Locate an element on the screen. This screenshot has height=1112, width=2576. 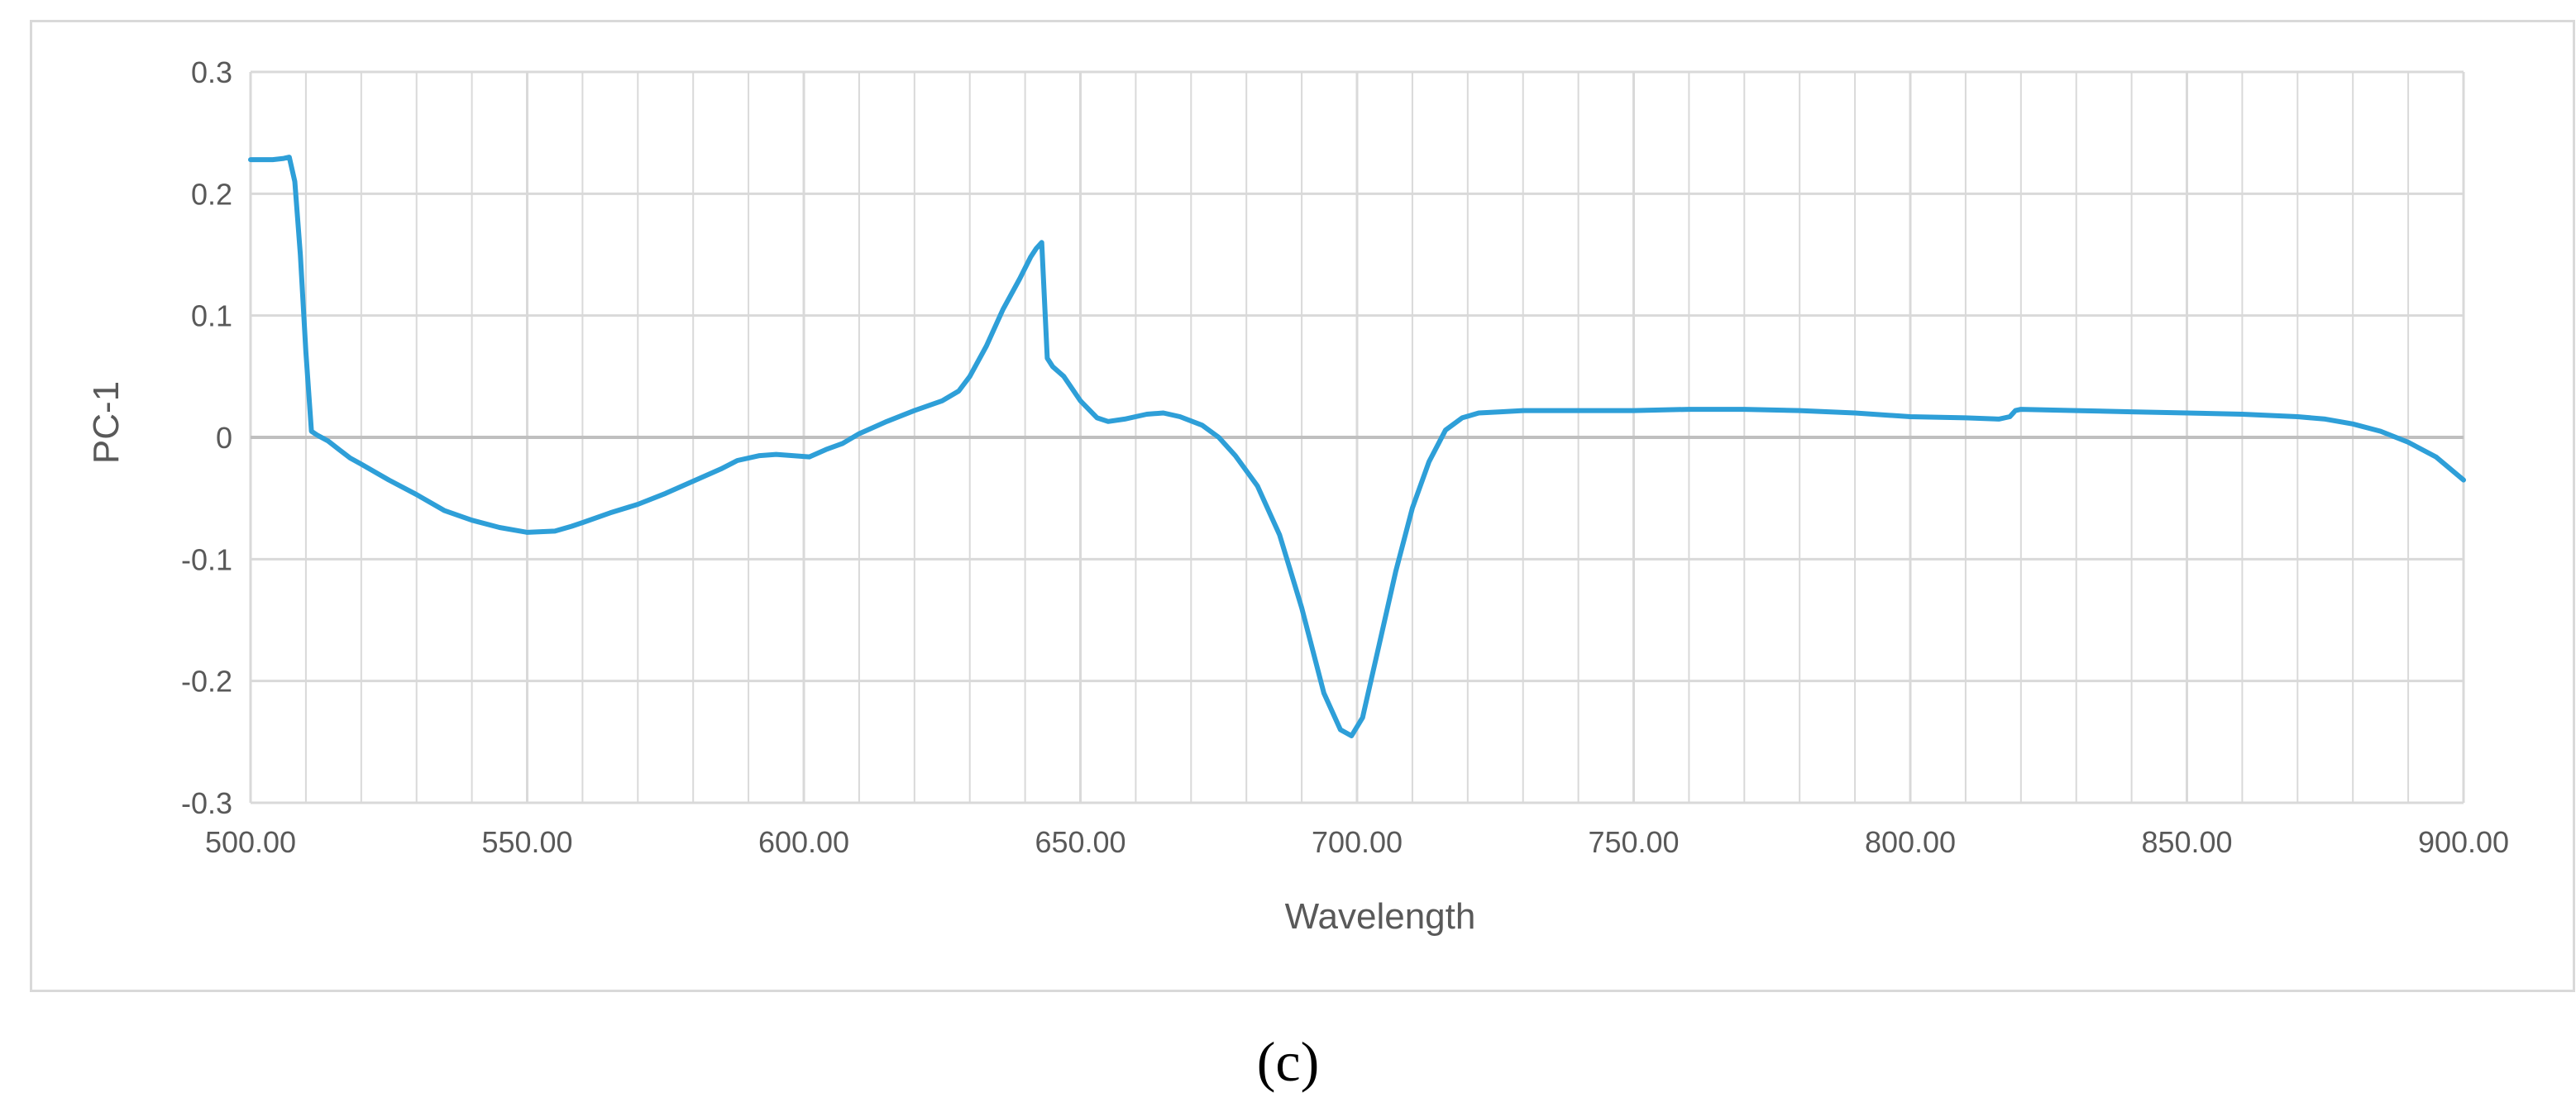
y-axis-title: PC-1 is located at coordinates (106, 422).